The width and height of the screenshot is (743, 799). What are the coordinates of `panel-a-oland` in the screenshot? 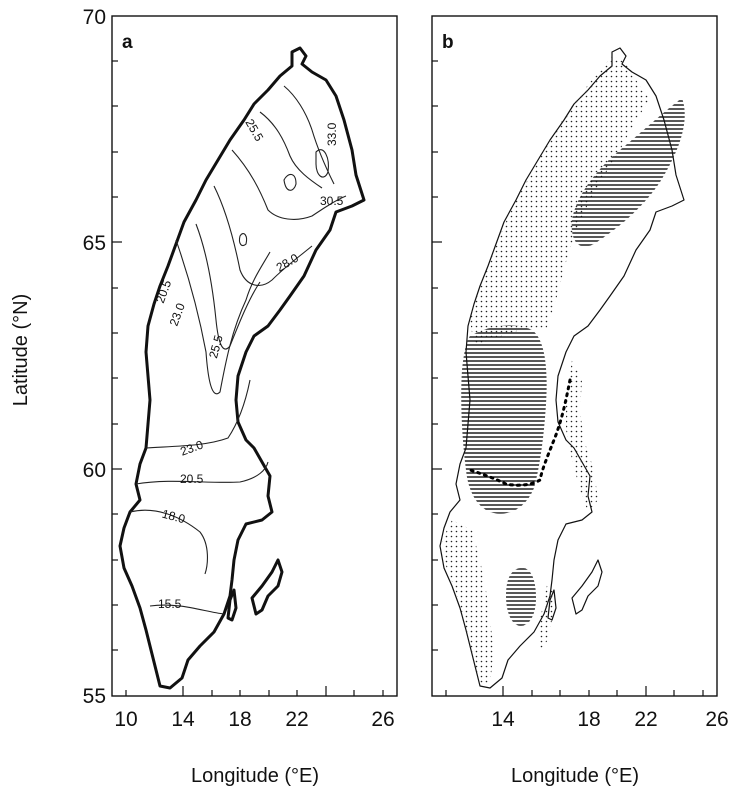 It's located at (232, 605).